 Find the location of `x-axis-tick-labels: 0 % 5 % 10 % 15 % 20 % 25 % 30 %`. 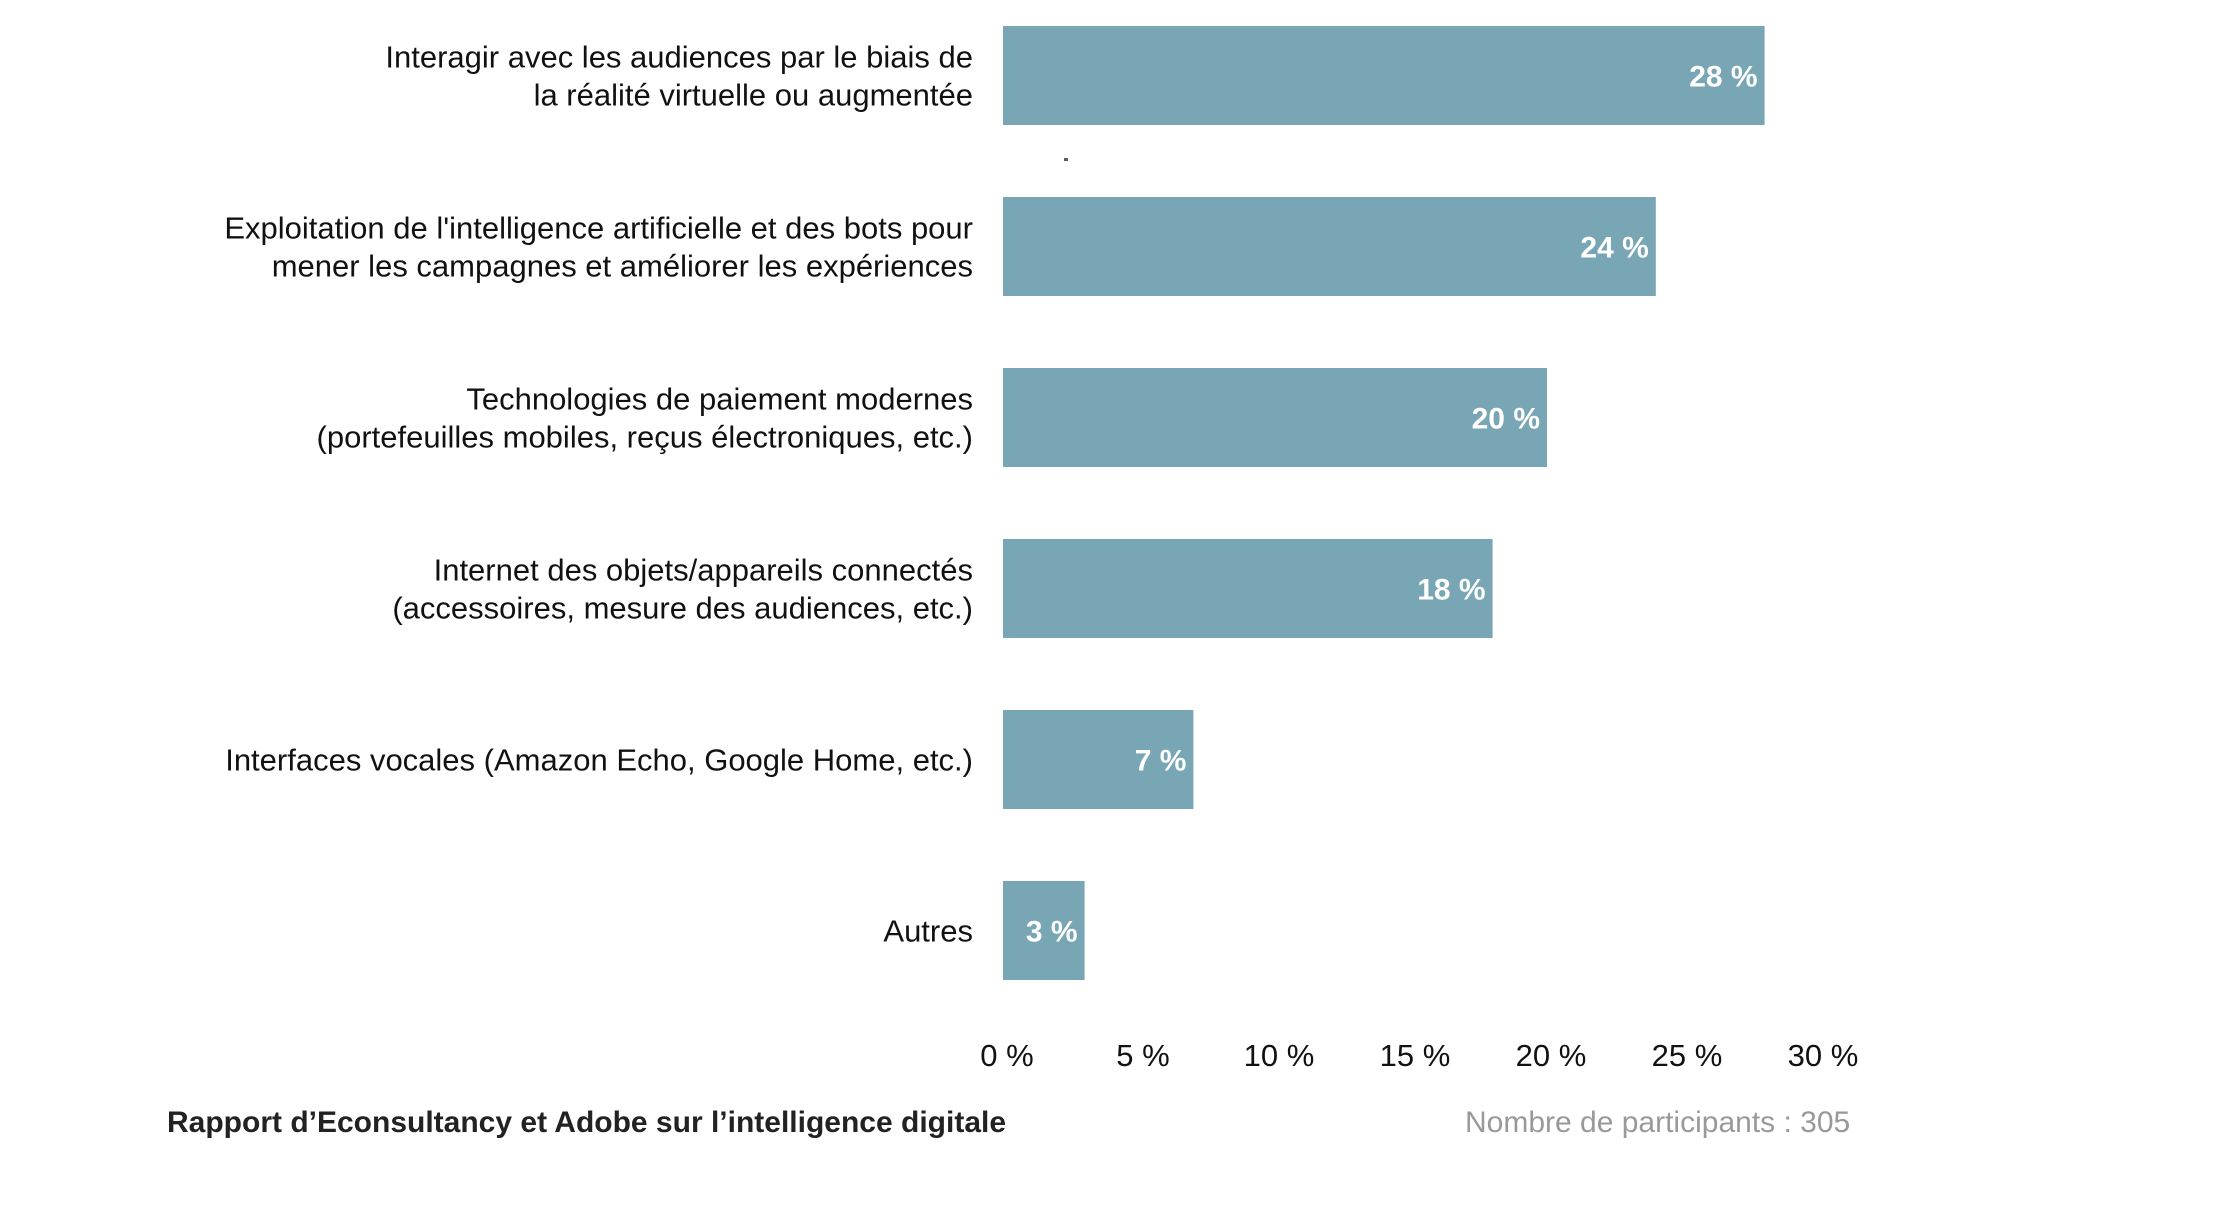

x-axis-tick-labels: 0 % 5 % 10 % 15 % 20 % 25 % 30 % is located at coordinates (1419, 1055).